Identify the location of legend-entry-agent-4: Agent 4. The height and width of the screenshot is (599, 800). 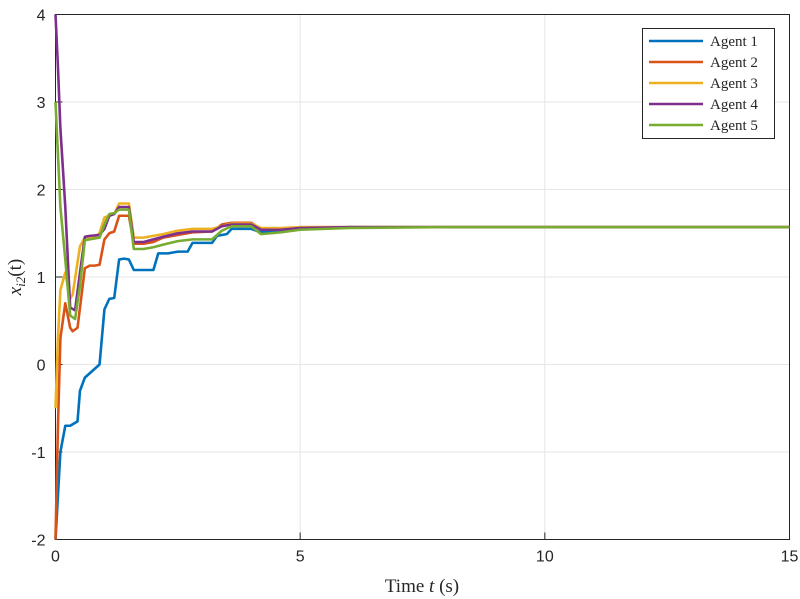
(703, 105).